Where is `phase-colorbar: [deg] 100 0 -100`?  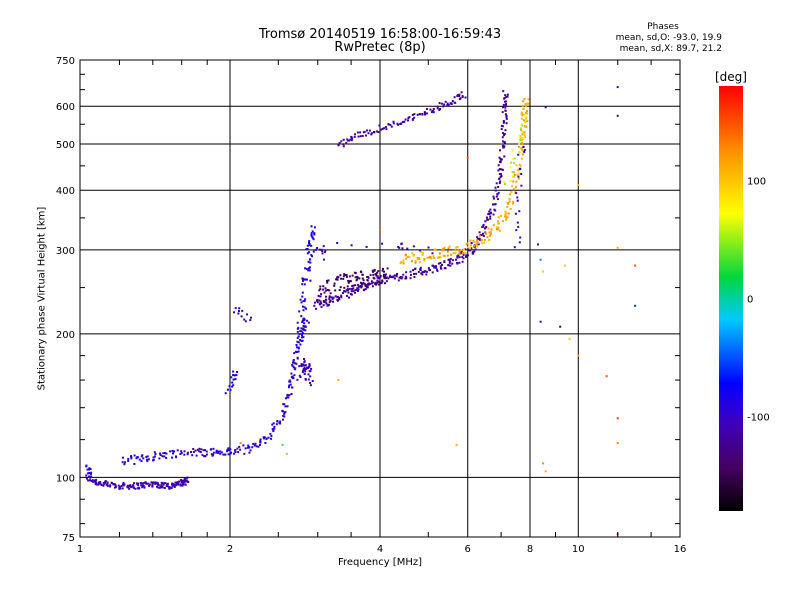
phase-colorbar: [deg] 100 0 -100 is located at coordinates (742, 290).